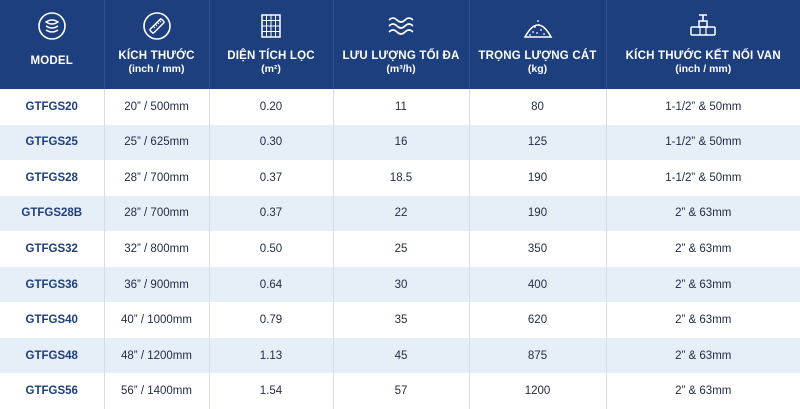 The width and height of the screenshot is (800, 409). Describe the element at coordinates (52, 142) in the screenshot. I see `cell-model: GTFGS25` at that location.